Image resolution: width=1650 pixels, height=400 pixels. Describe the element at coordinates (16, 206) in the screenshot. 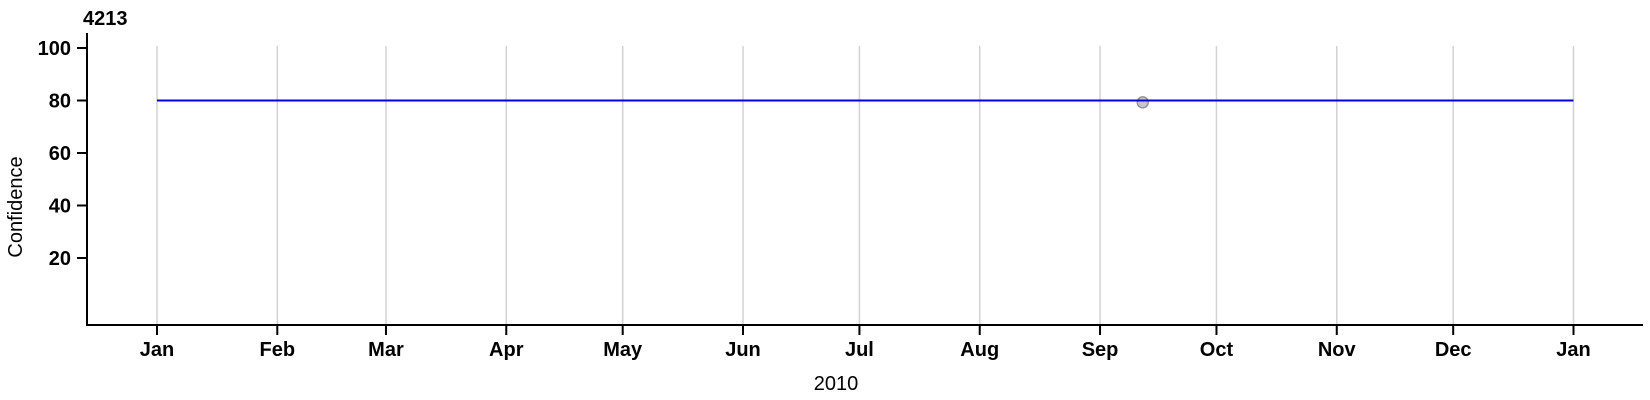

I see `y-axis-label: Confidence` at that location.